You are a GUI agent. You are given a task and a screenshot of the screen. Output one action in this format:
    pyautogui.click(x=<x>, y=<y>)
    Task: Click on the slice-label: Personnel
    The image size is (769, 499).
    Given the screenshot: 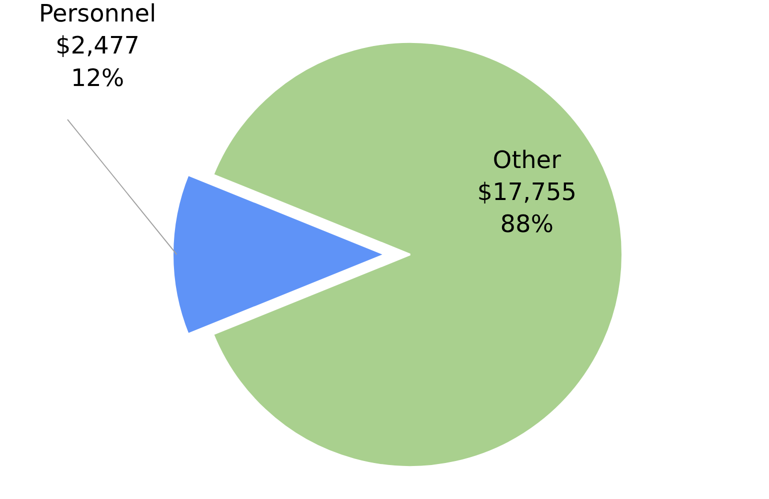 What is the action you would take?
    pyautogui.click(x=97, y=14)
    